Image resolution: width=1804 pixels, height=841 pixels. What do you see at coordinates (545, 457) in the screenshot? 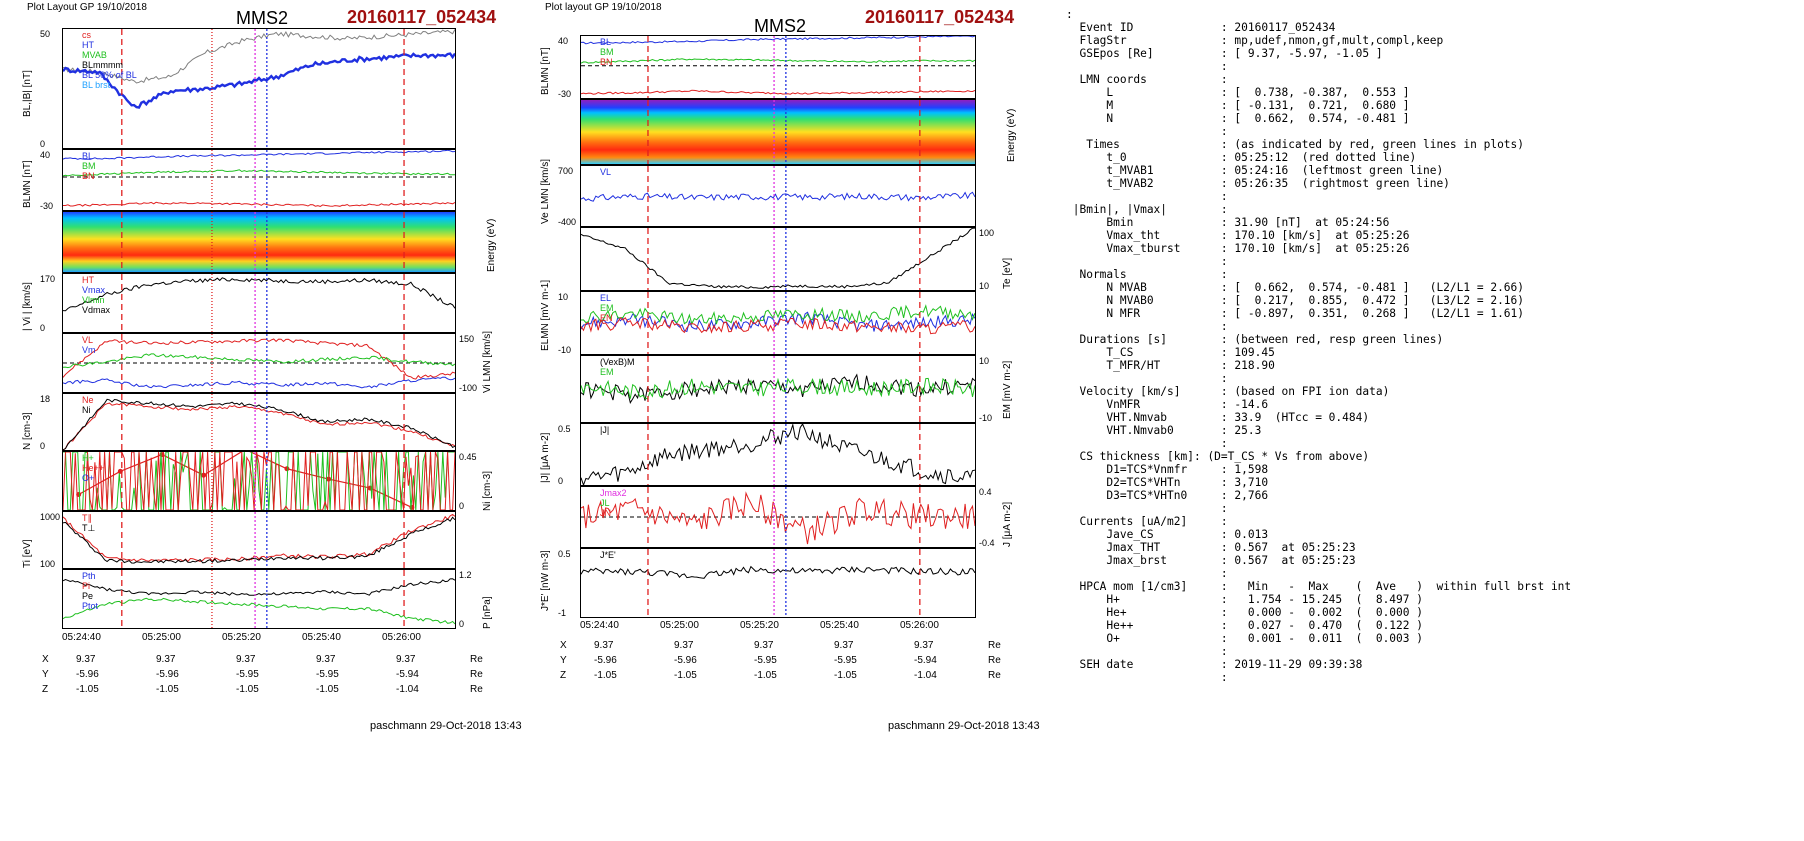
I see `y-axis-label: |J| [μA m-2]` at bounding box center [545, 457].